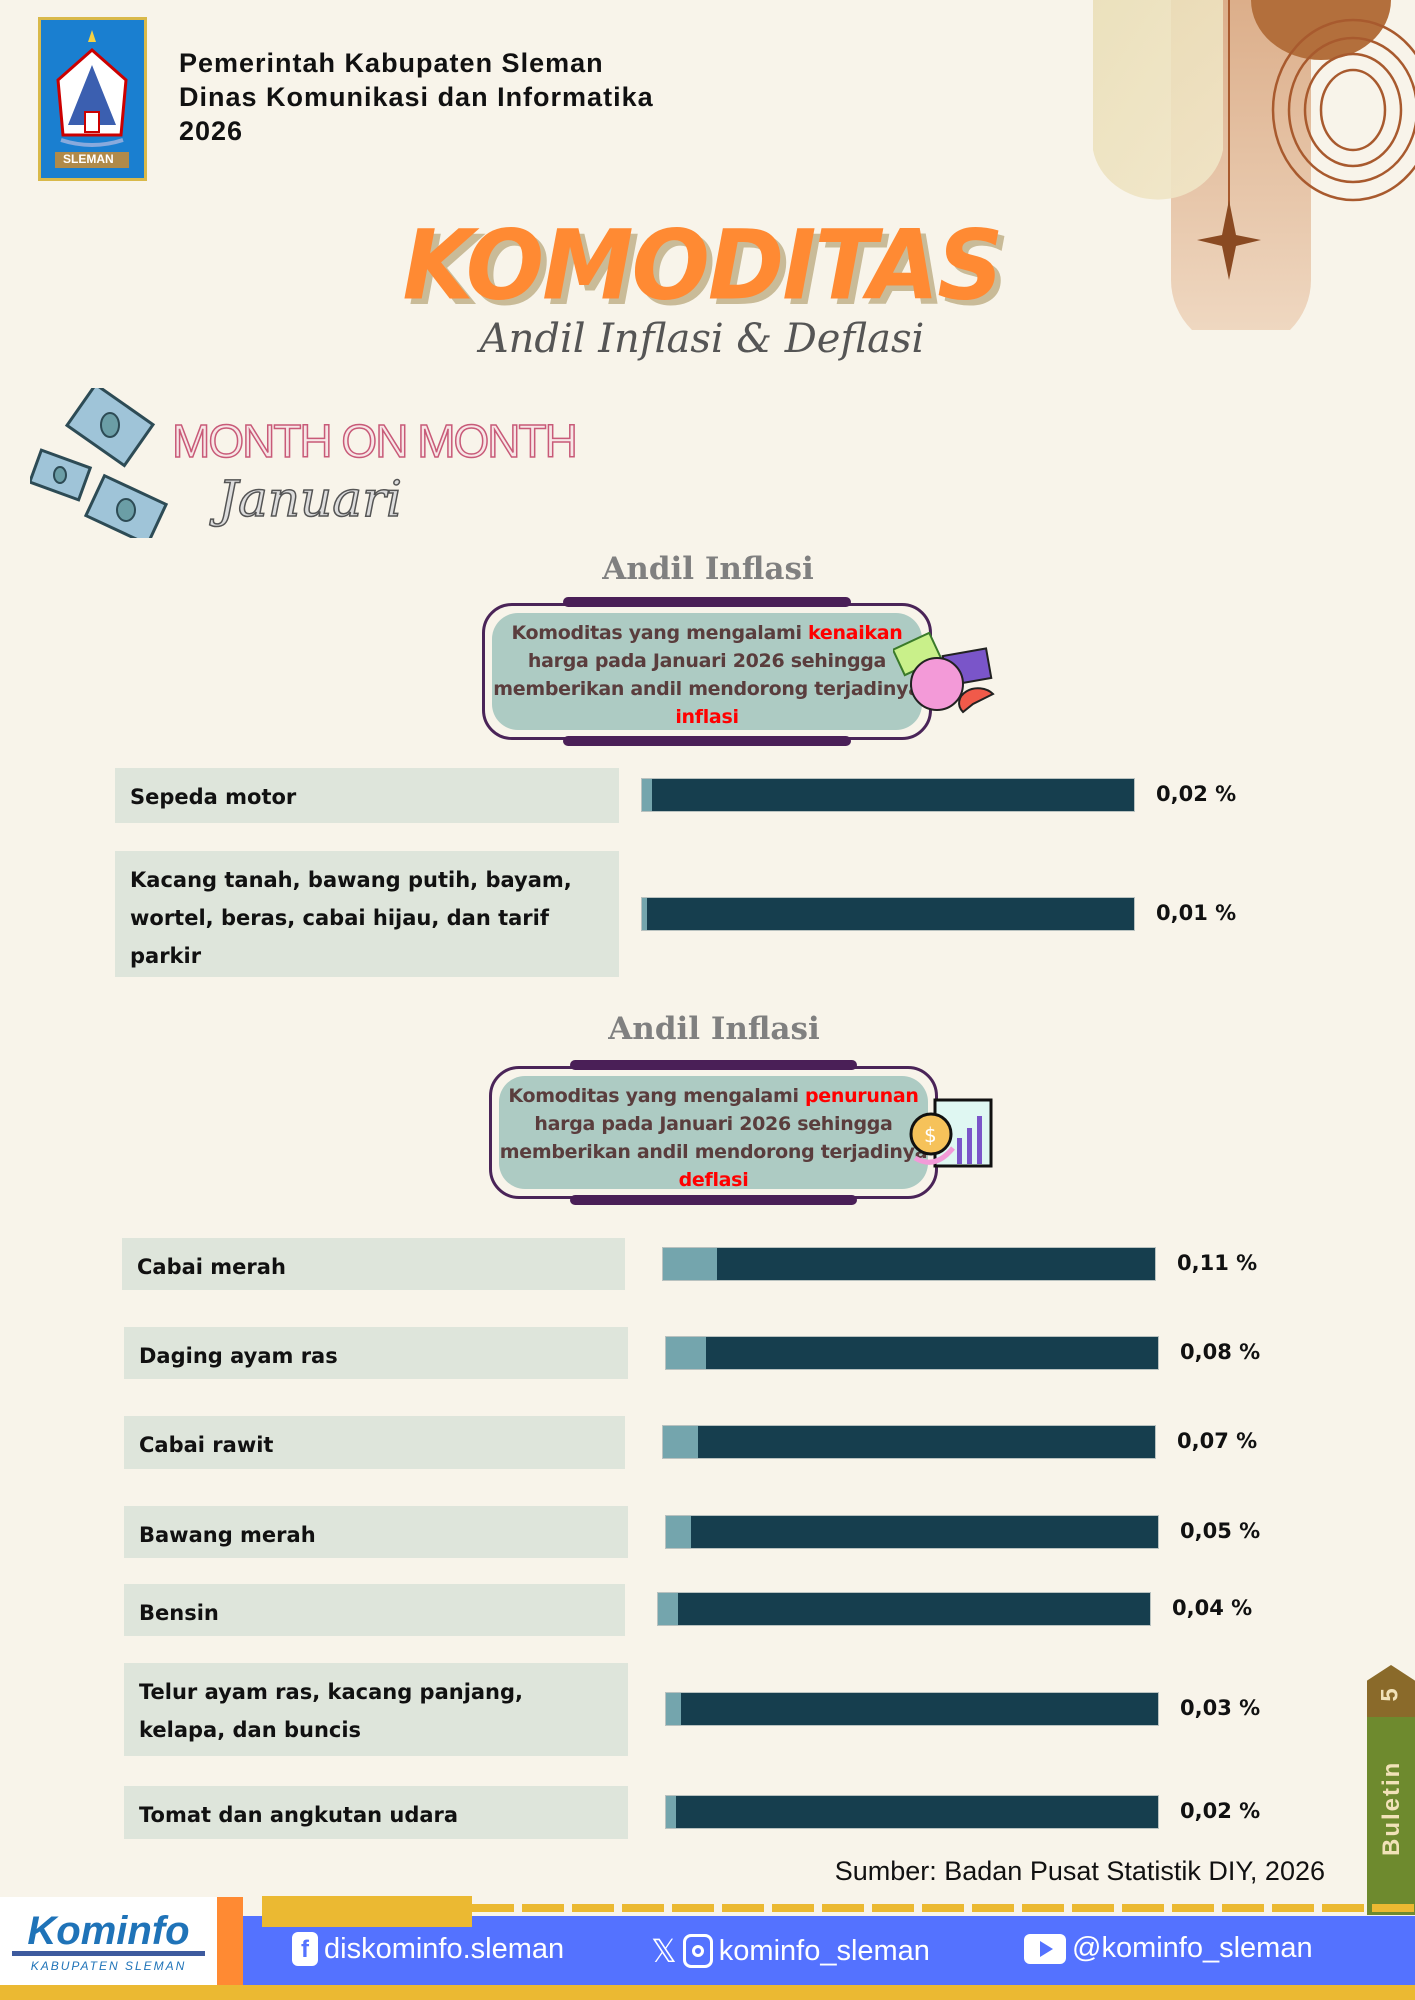 This screenshot has width=1415, height=2000. I want to click on finance-globe-icon, so click(944, 673).